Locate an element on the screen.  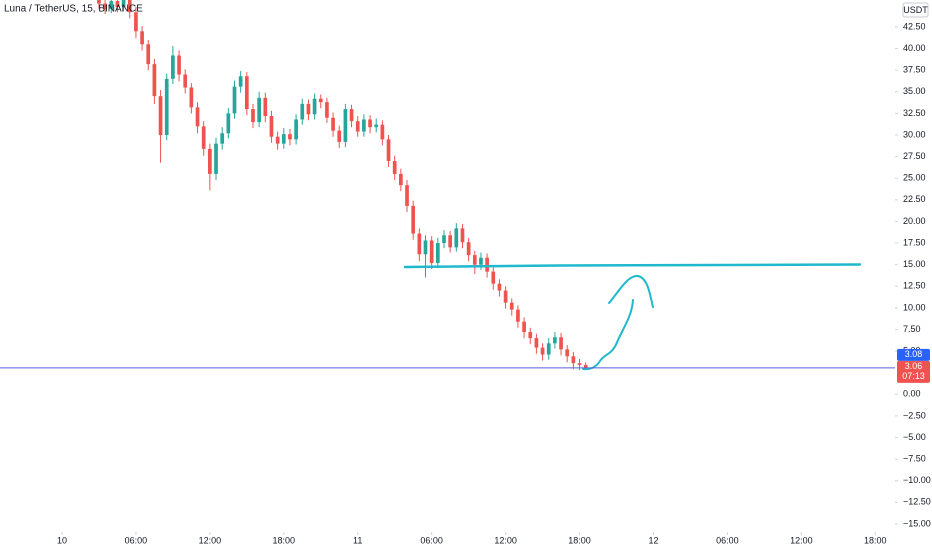
y-tick-label: 22.50 is located at coordinates (914, 199).